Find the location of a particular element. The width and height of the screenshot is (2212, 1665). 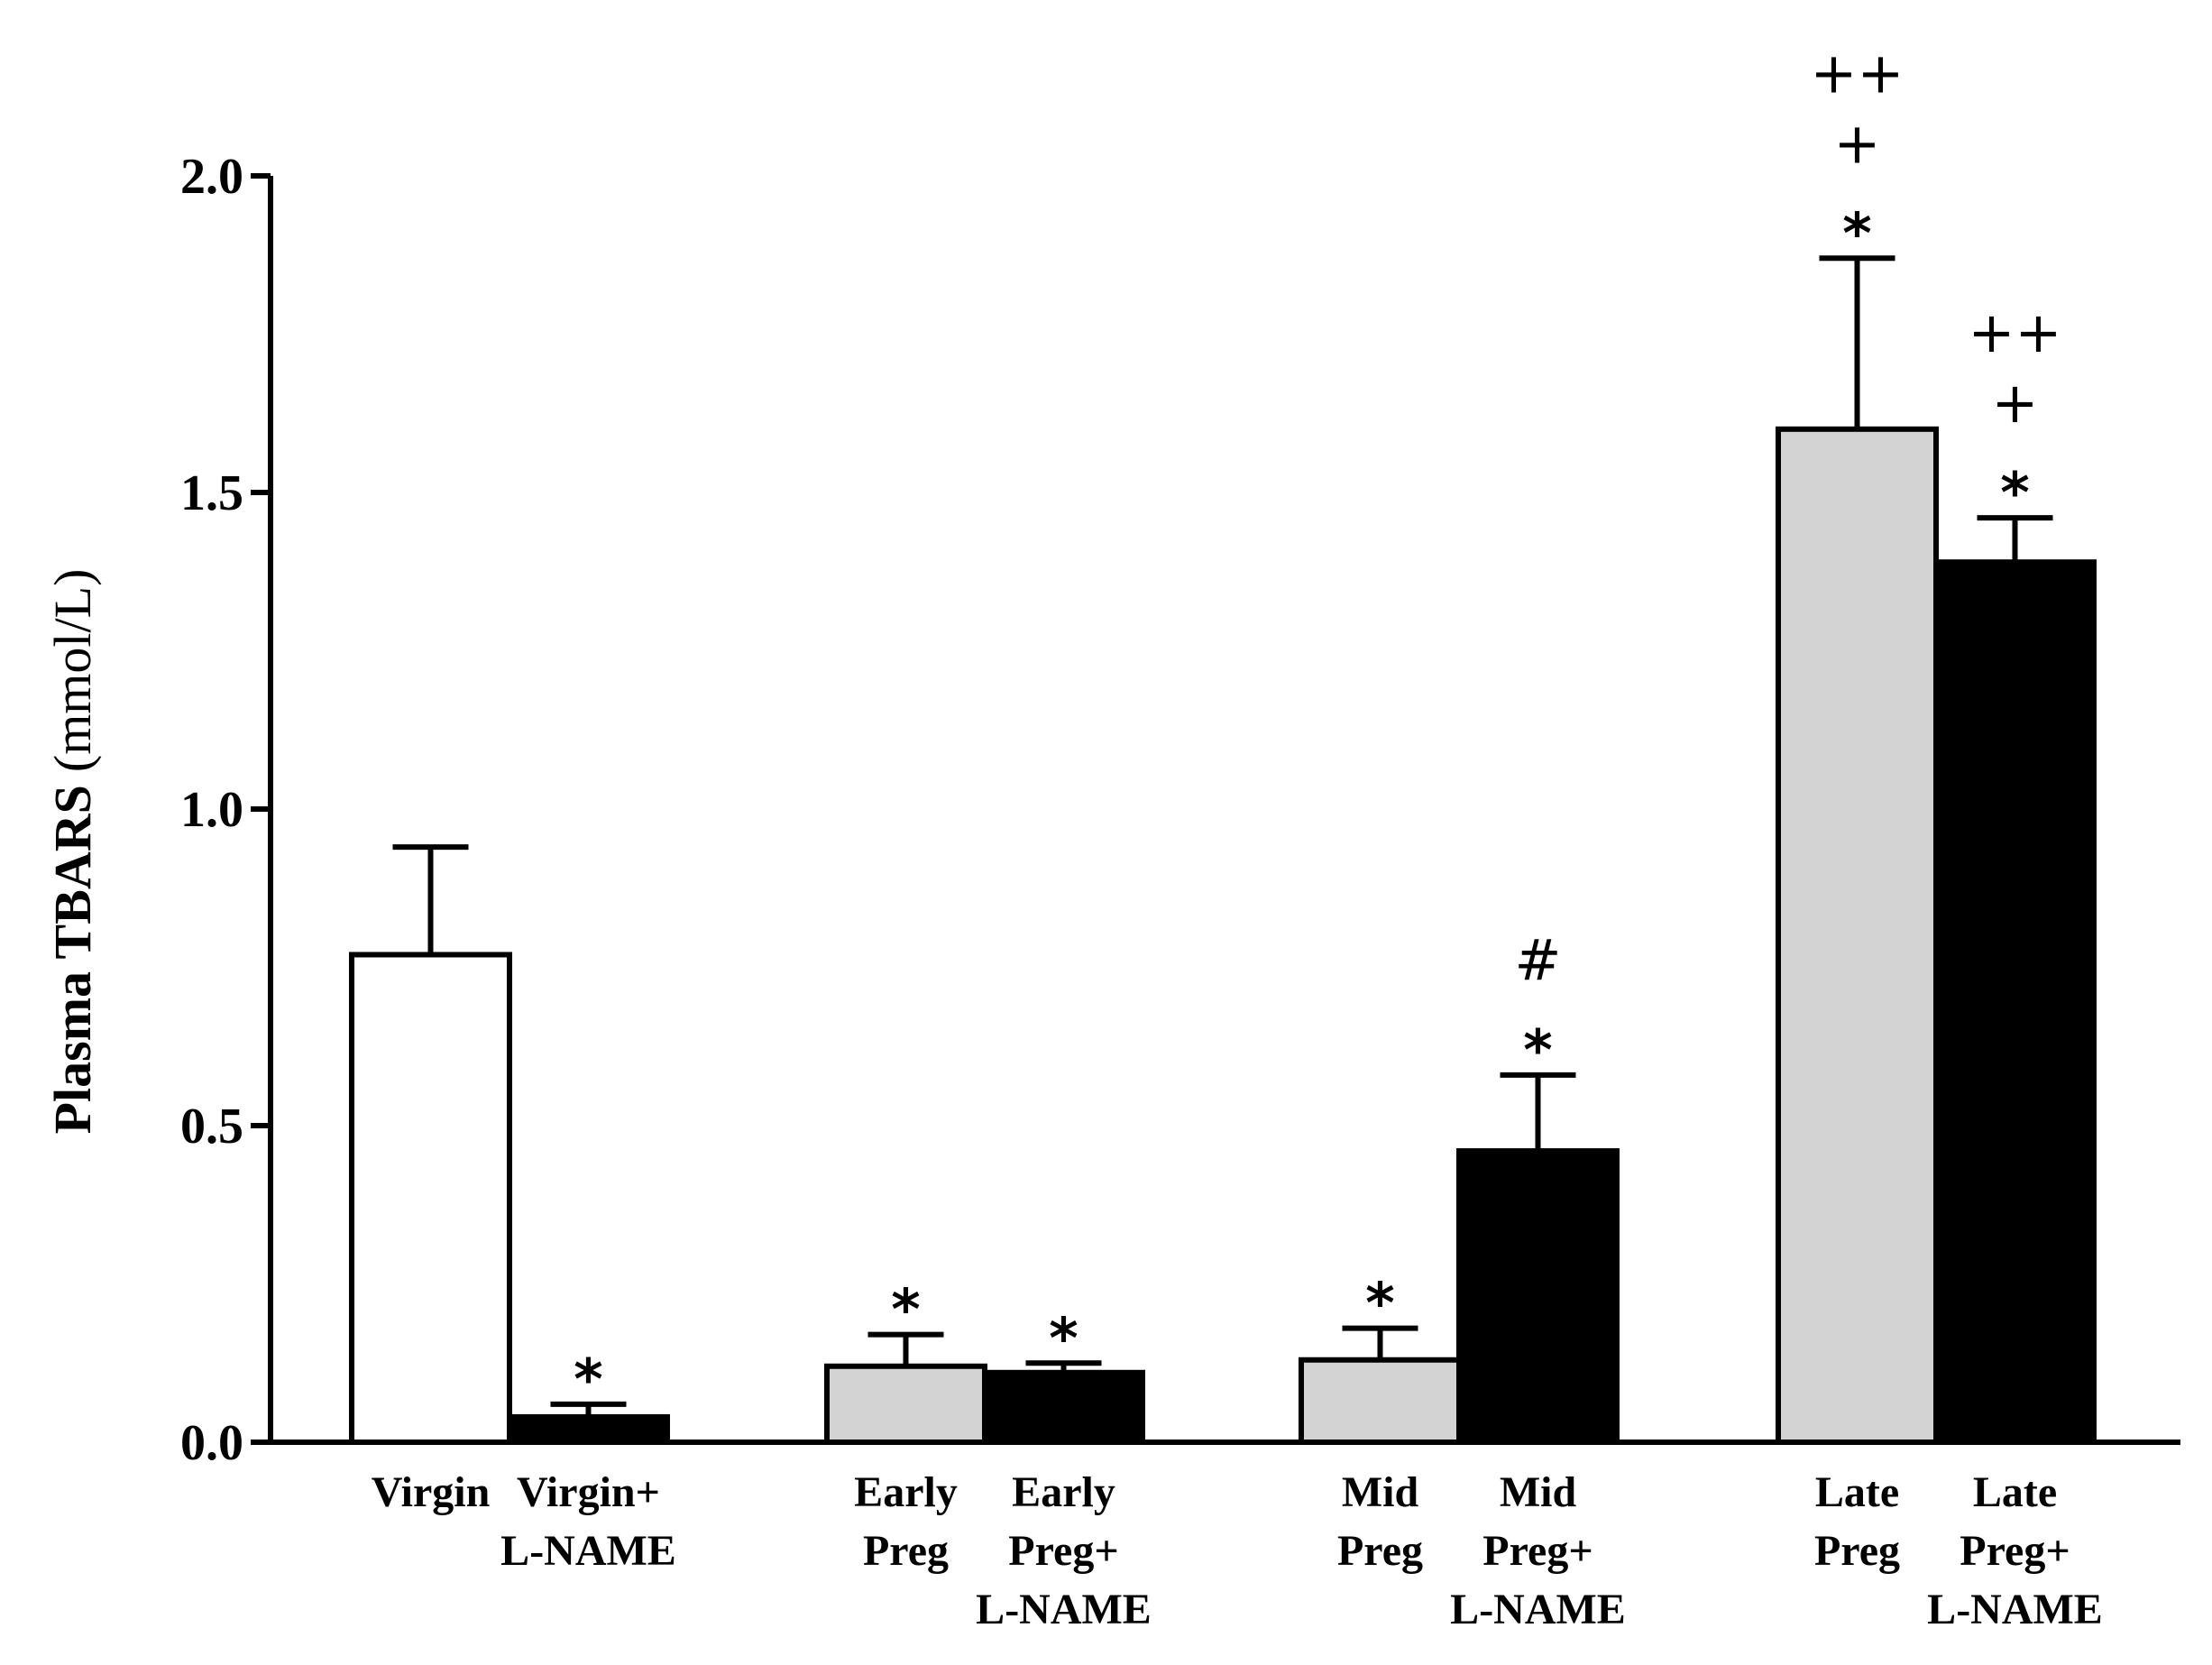

y-tick-label: 0.0 is located at coordinates (212, 1443).